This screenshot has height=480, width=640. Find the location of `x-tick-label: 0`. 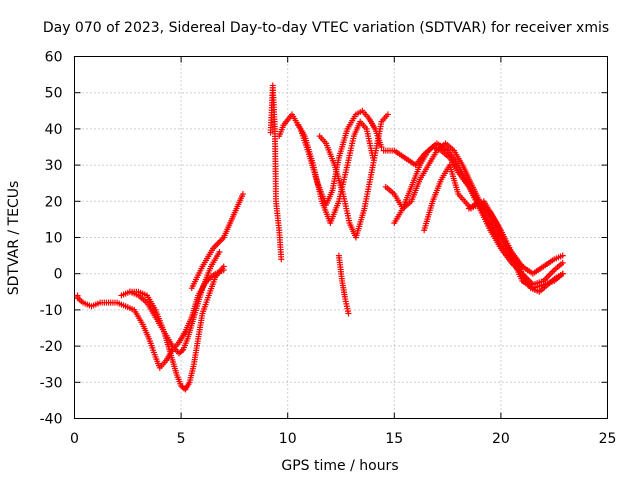

x-tick-label: 0 is located at coordinates (74, 439).